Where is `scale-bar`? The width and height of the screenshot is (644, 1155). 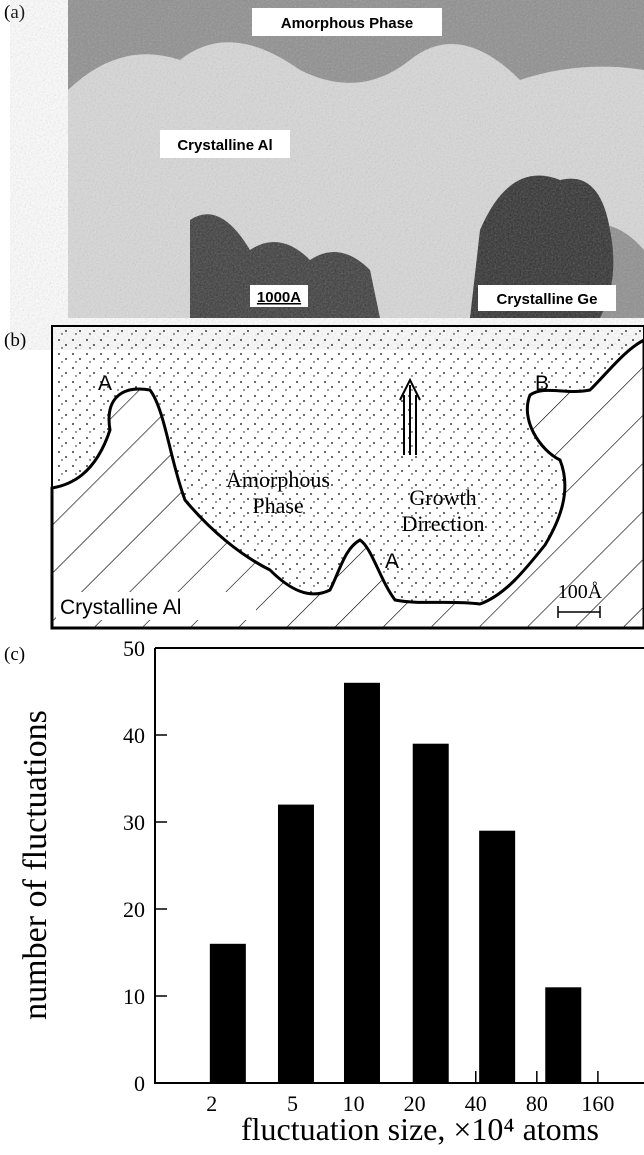
scale-bar is located at coordinates (579, 612).